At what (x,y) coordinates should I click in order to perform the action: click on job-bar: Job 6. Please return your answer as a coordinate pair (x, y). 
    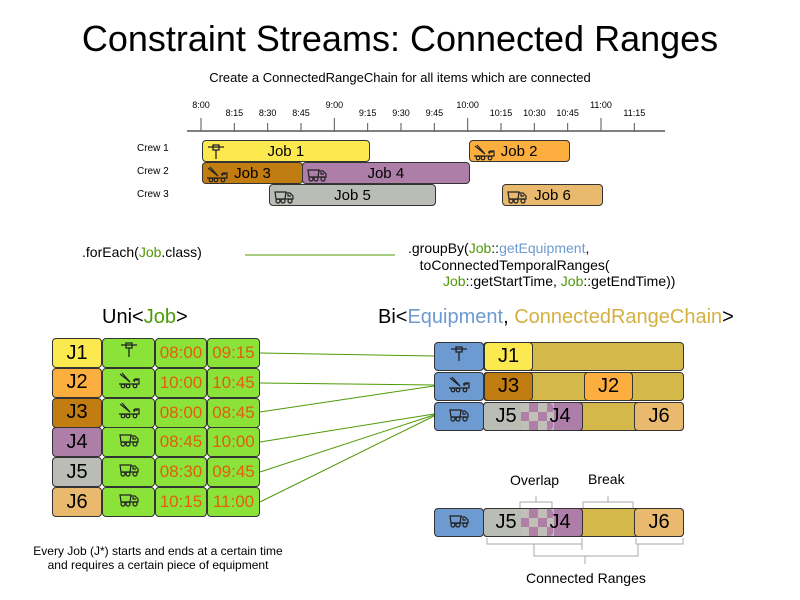
    Looking at the image, I should click on (552, 195).